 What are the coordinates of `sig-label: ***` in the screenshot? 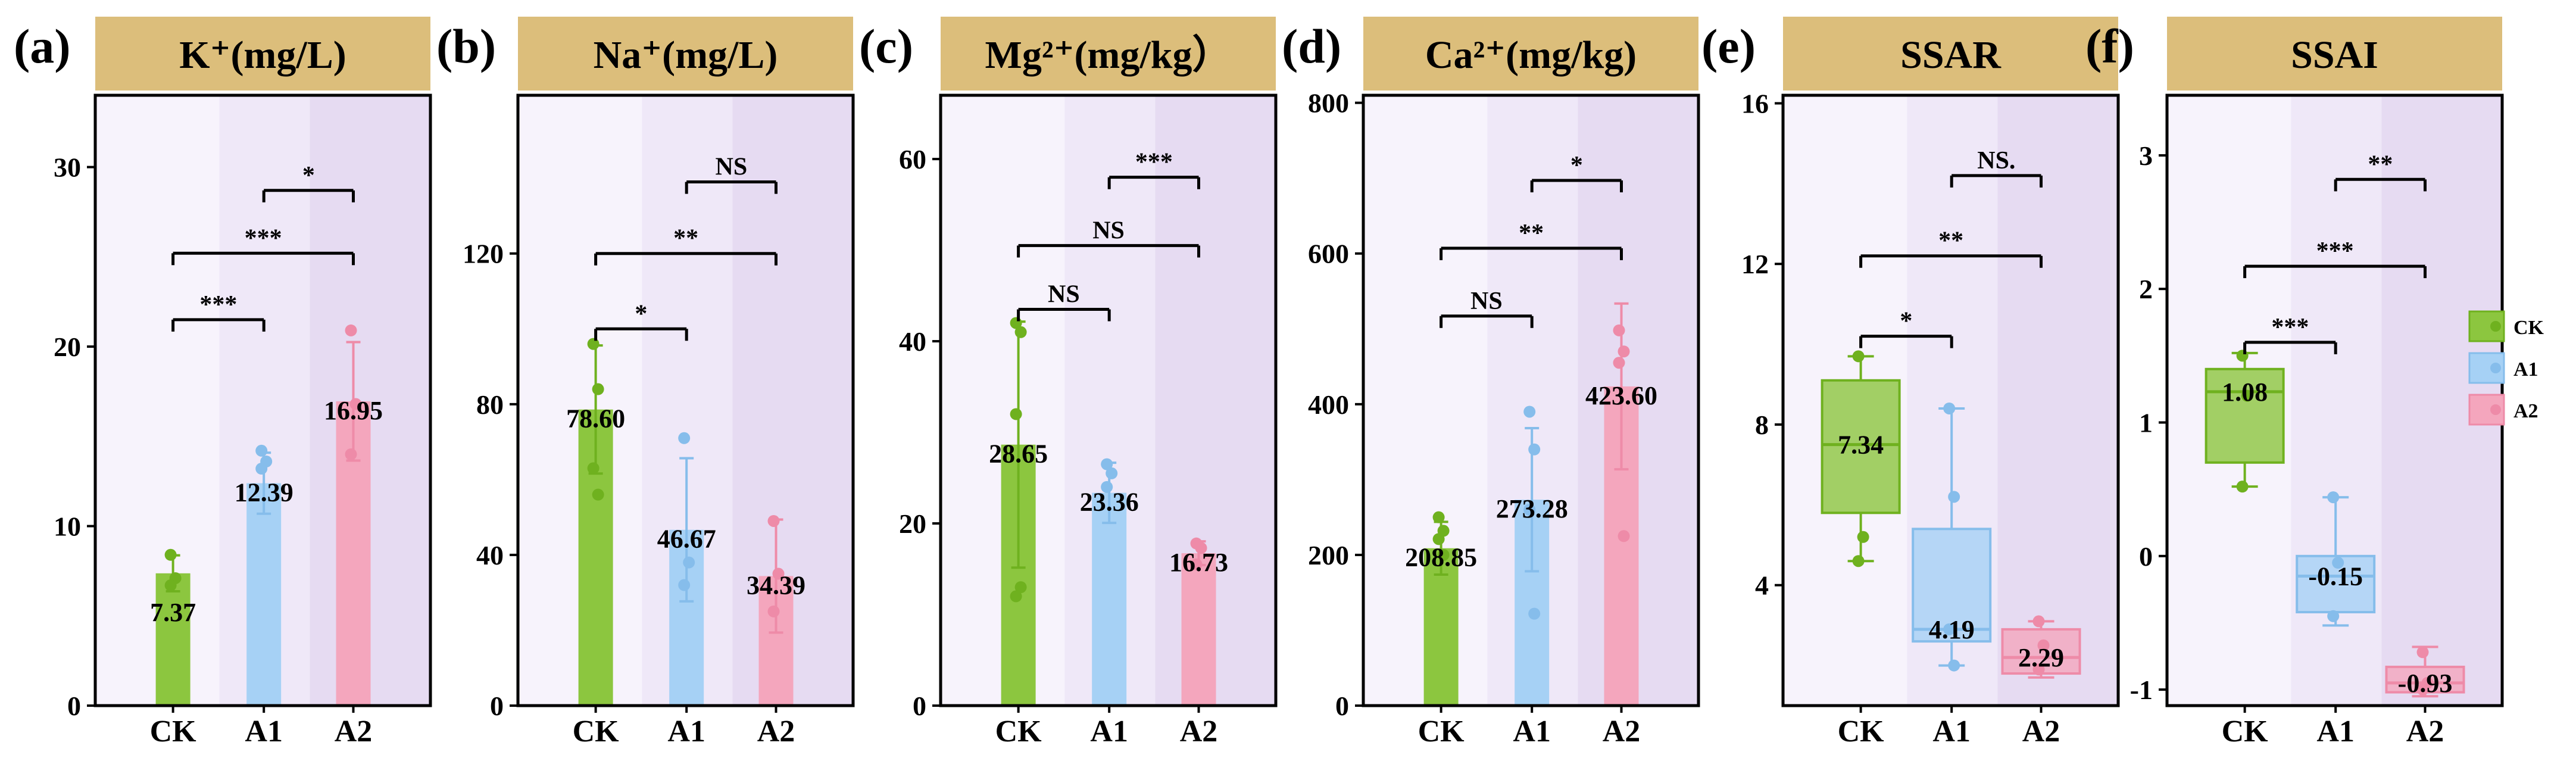 It's located at (2335, 251).